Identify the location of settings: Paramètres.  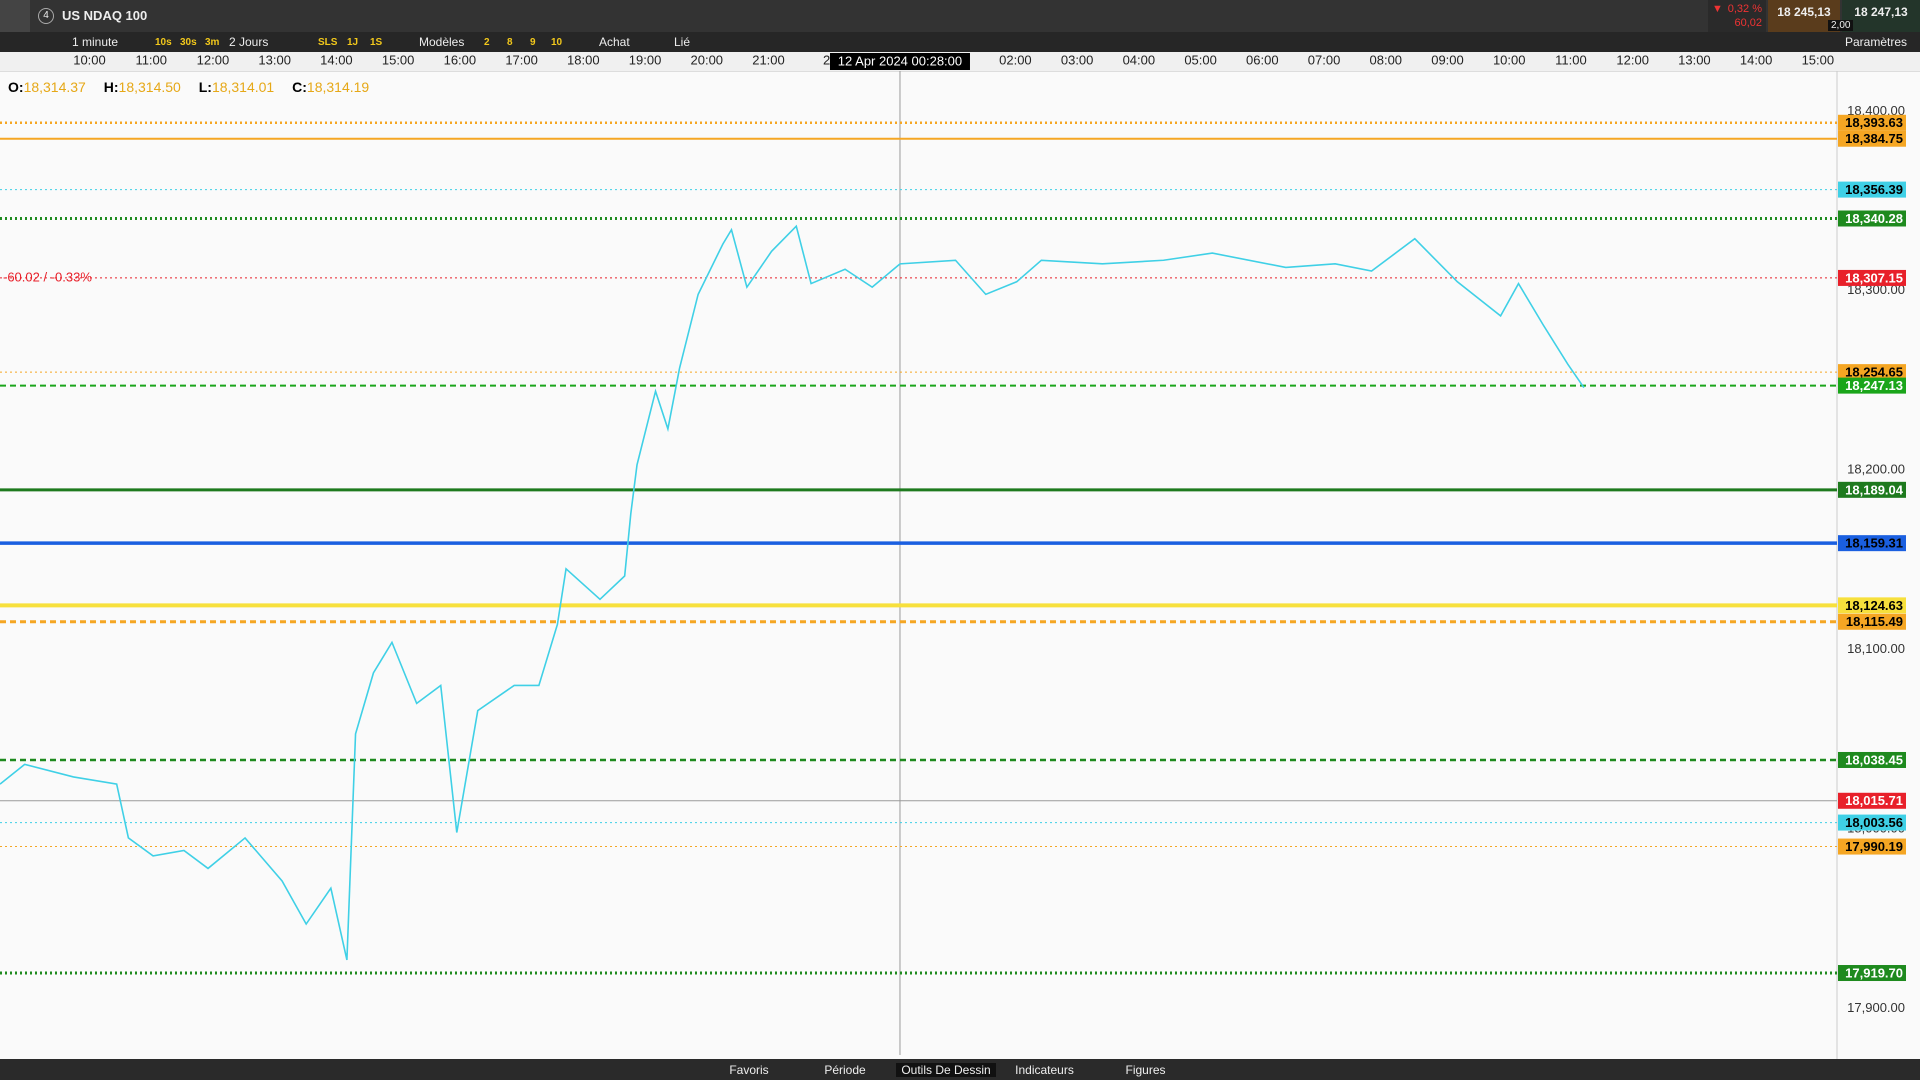
(1876, 42).